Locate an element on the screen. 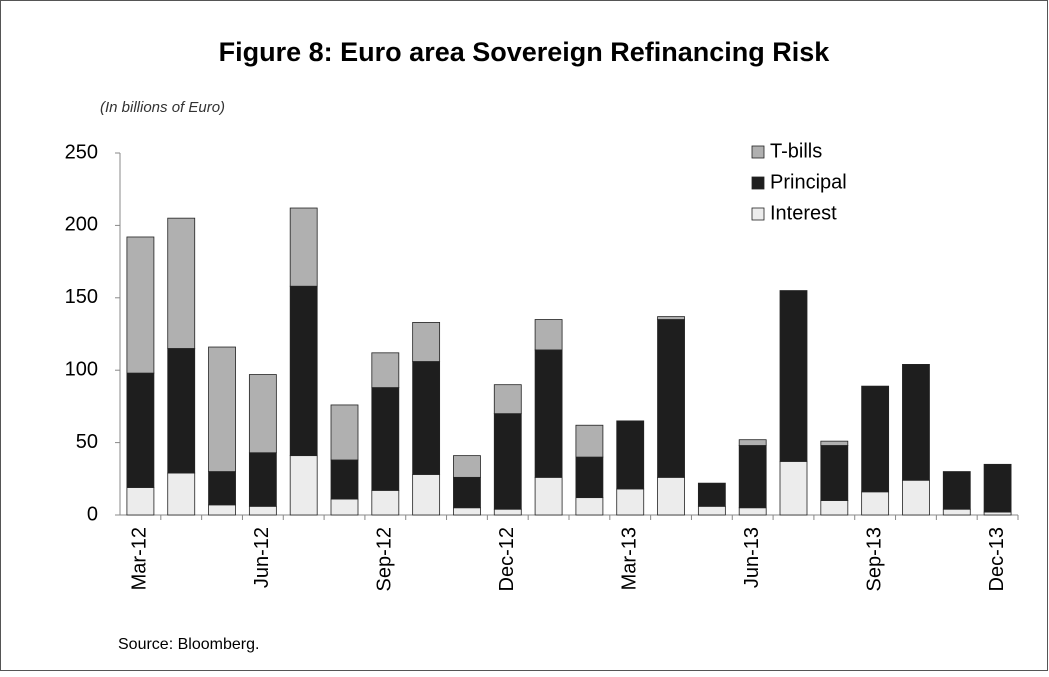  legend-label: T-bills is located at coordinates (796, 151).